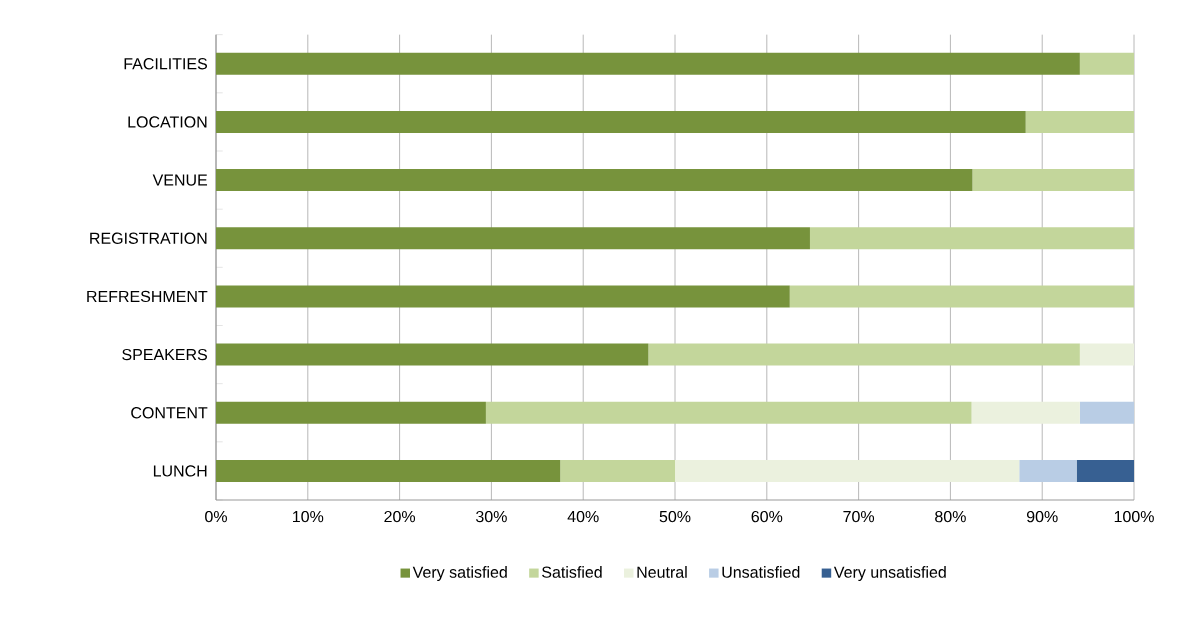  Describe the element at coordinates (166, 64) in the screenshot. I see `y-tick-label: FACILITIES` at that location.